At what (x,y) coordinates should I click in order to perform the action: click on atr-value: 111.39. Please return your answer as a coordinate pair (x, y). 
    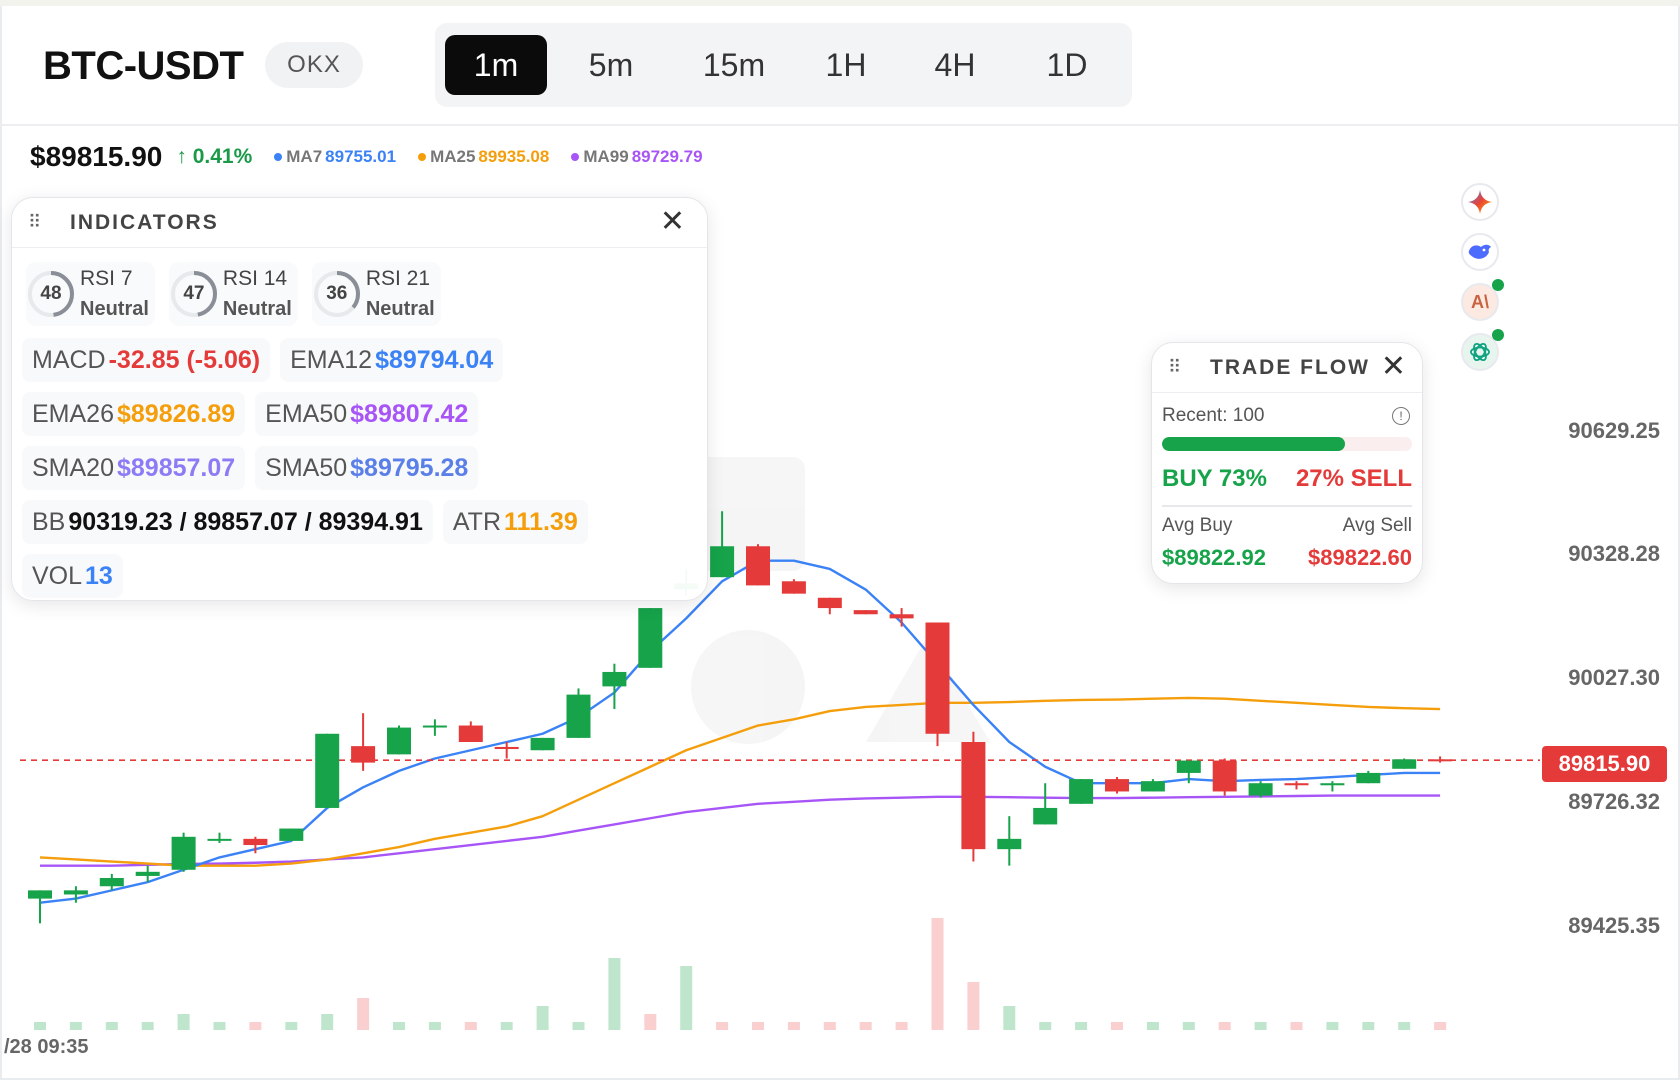
    Looking at the image, I should click on (541, 521).